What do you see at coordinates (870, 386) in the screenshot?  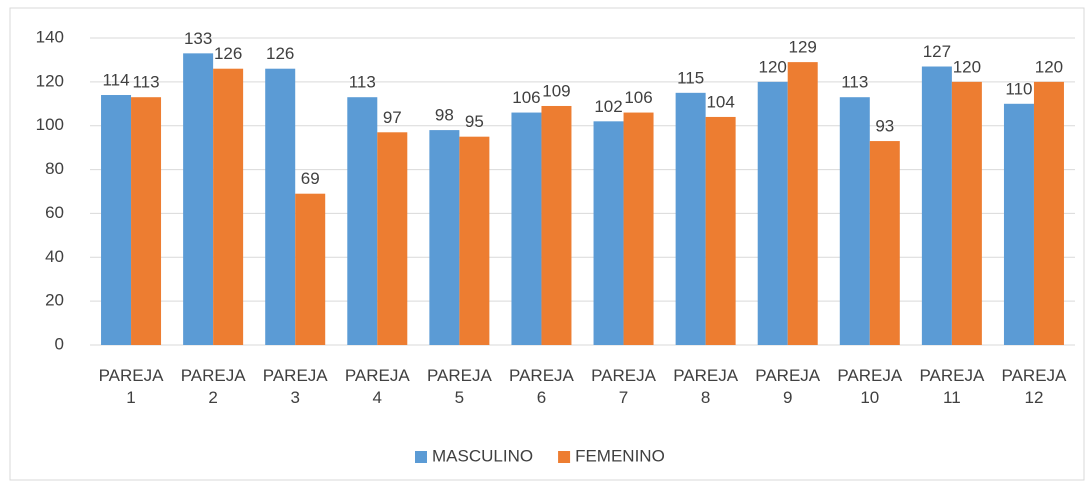 I see `x-tick-label: PAREJA 10` at bounding box center [870, 386].